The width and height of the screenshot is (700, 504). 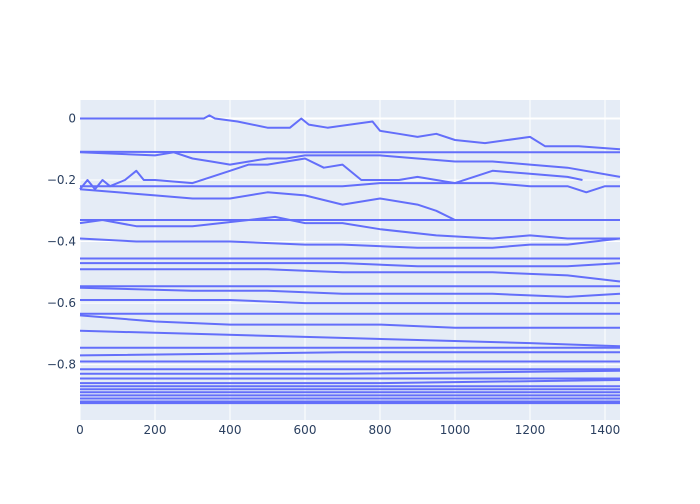 I want to click on y-axis-ticks: 0 −0.2 −0.4 −0.6 −0.8, so click(x=61, y=241).